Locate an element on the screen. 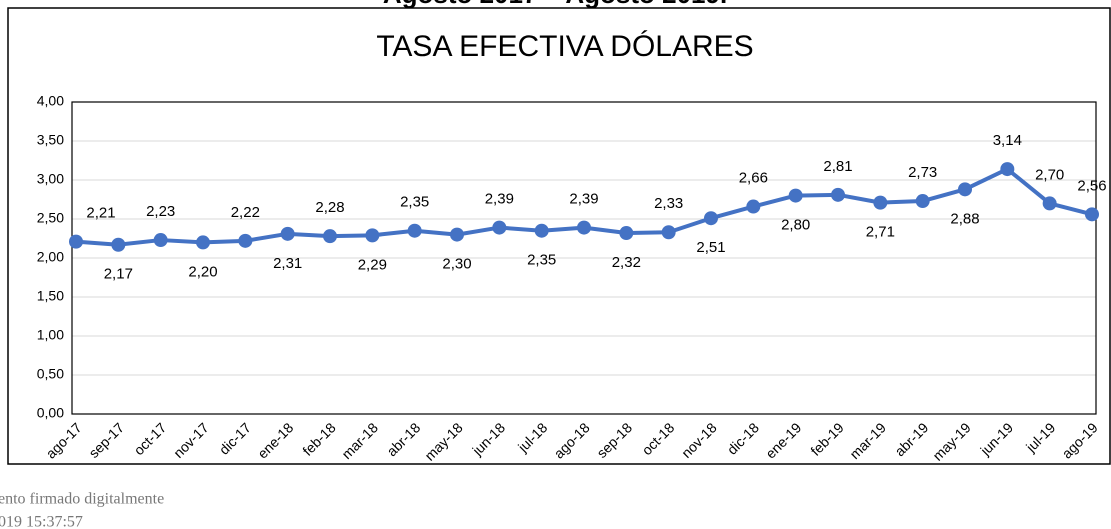 This screenshot has width=1111, height=529. data-label: 2,32 is located at coordinates (626, 262).